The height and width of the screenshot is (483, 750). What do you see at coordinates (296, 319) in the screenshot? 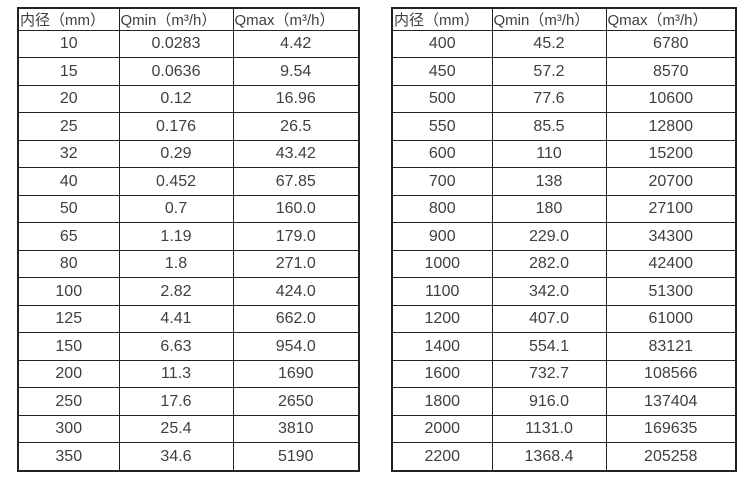
I see `qmax-cell: 662.0` at bounding box center [296, 319].